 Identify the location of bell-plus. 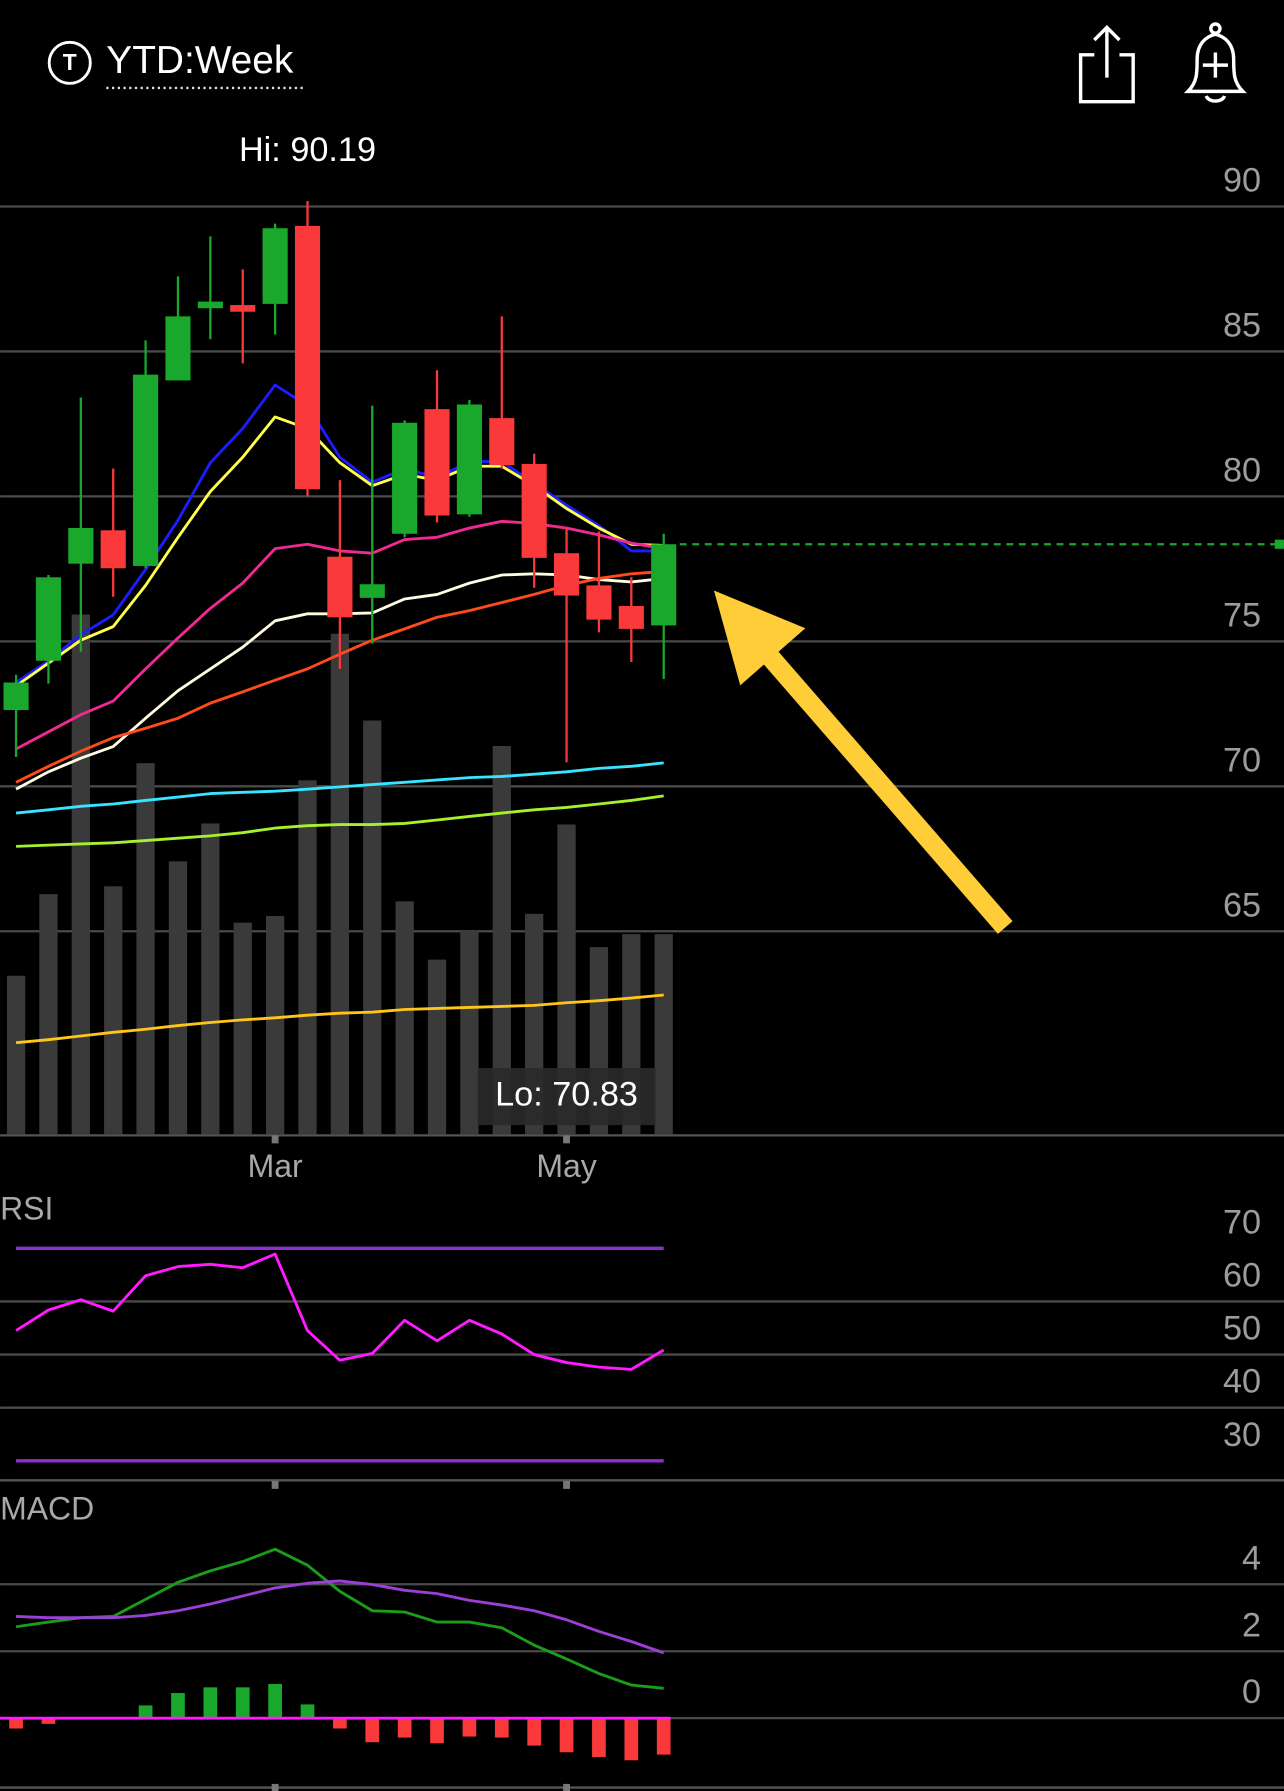
(1215, 65).